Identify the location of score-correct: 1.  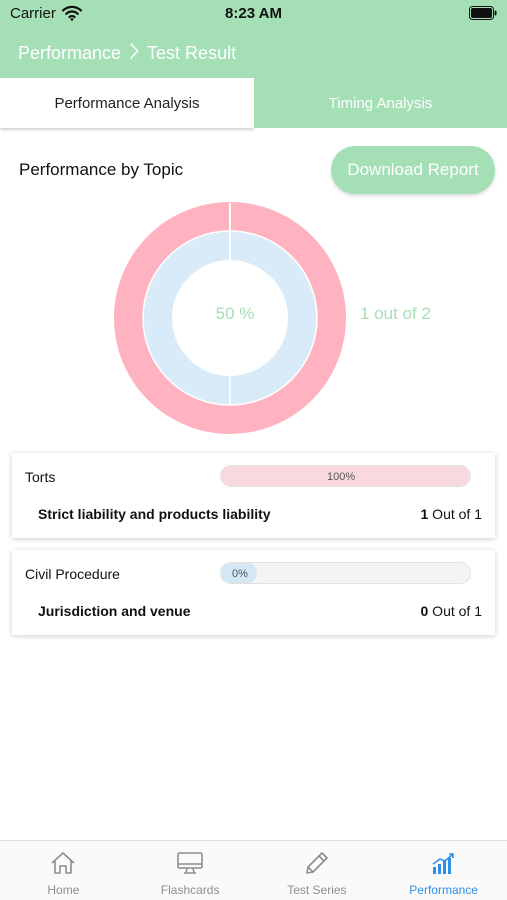
(424, 514).